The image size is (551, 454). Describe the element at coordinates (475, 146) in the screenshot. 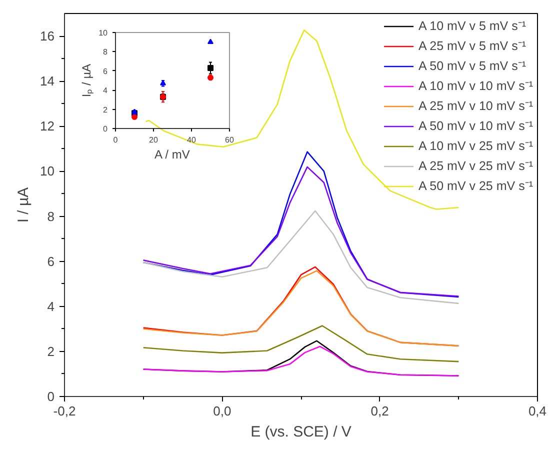

I see `legend-label: A 10 mV v 25 mV s⁻¹` at that location.